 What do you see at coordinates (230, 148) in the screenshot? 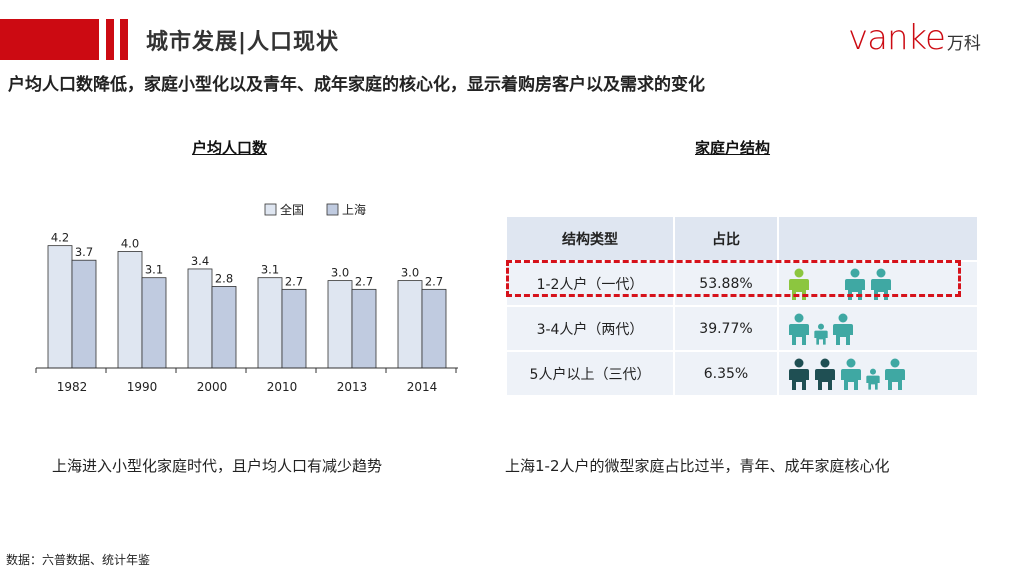
I see `left-section-title: 户均人口数` at bounding box center [230, 148].